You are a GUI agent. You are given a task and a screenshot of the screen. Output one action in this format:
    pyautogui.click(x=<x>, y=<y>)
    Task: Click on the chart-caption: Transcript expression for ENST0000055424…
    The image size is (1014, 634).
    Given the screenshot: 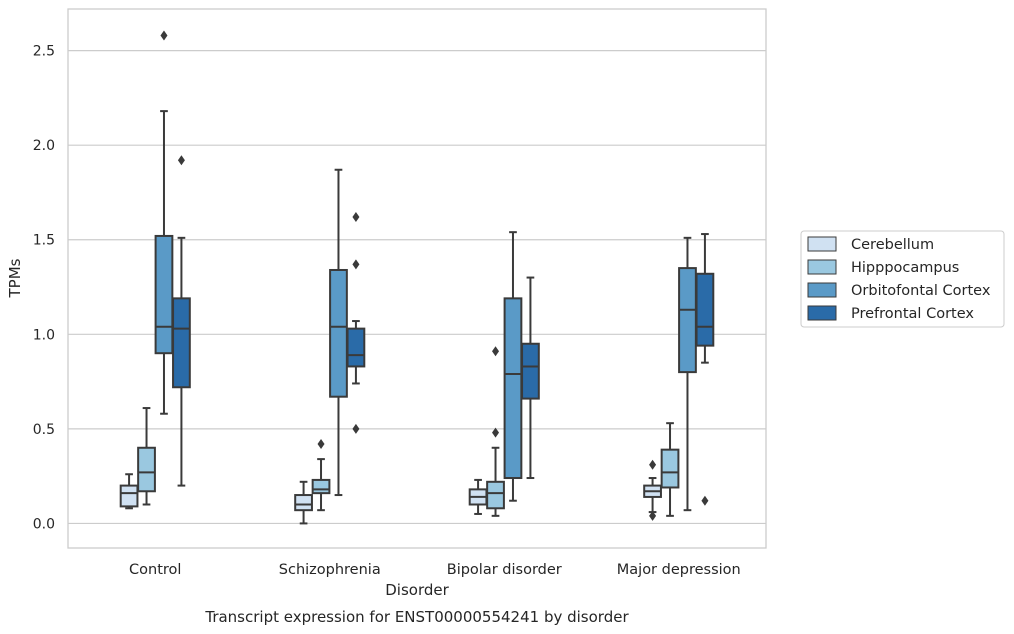 What is the action you would take?
    pyautogui.click(x=416, y=617)
    